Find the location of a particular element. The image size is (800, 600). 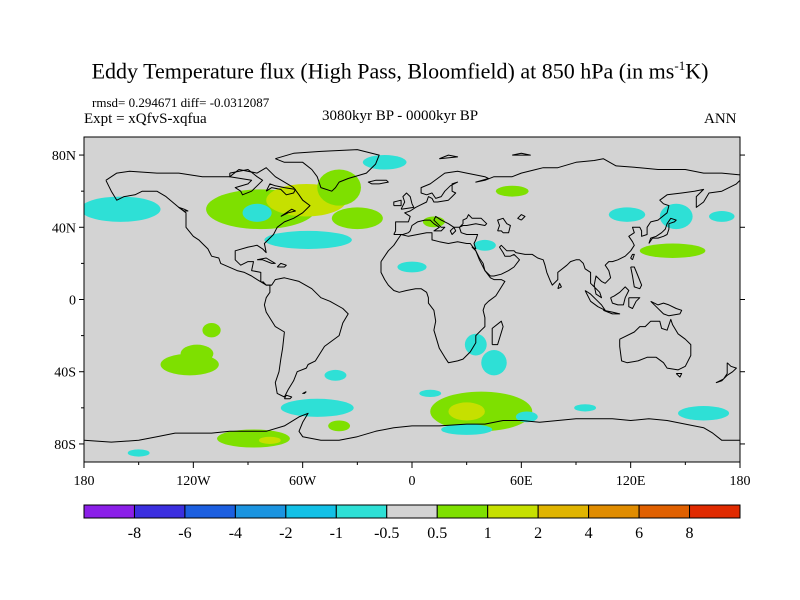

colorbar-labels: -8 -6 -4 -2 -1 -0.5 0.5 1 2 4 6 8 is located at coordinates (411, 533).